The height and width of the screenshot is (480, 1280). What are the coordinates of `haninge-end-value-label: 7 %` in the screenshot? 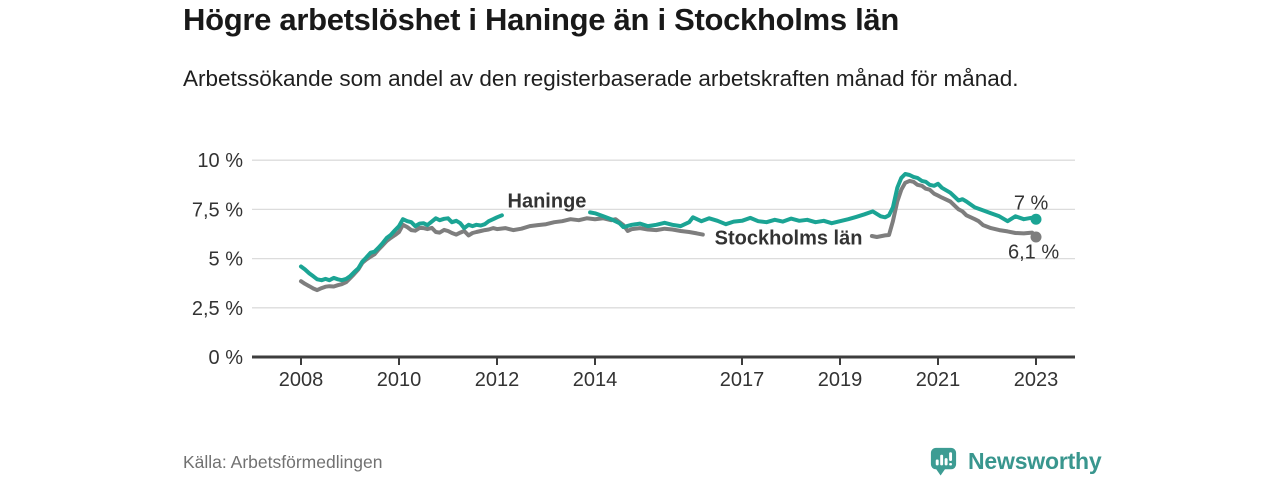 It's located at (1031, 204).